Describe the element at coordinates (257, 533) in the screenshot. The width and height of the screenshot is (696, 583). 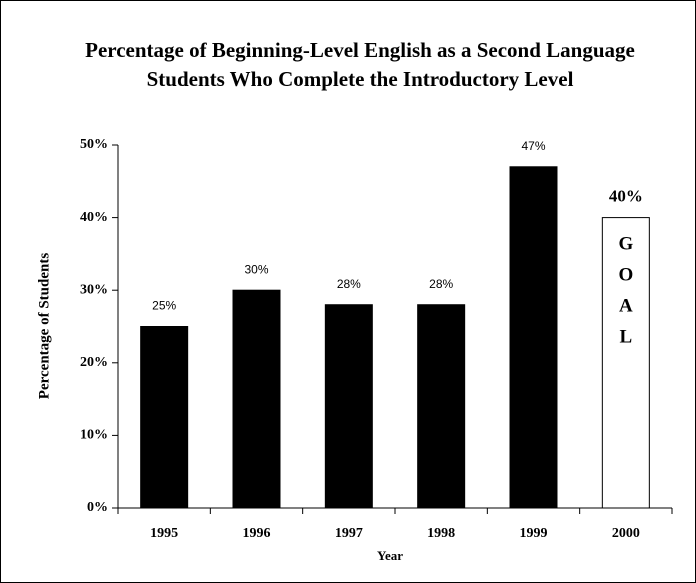
I see `x-tick-label: 1996` at that location.